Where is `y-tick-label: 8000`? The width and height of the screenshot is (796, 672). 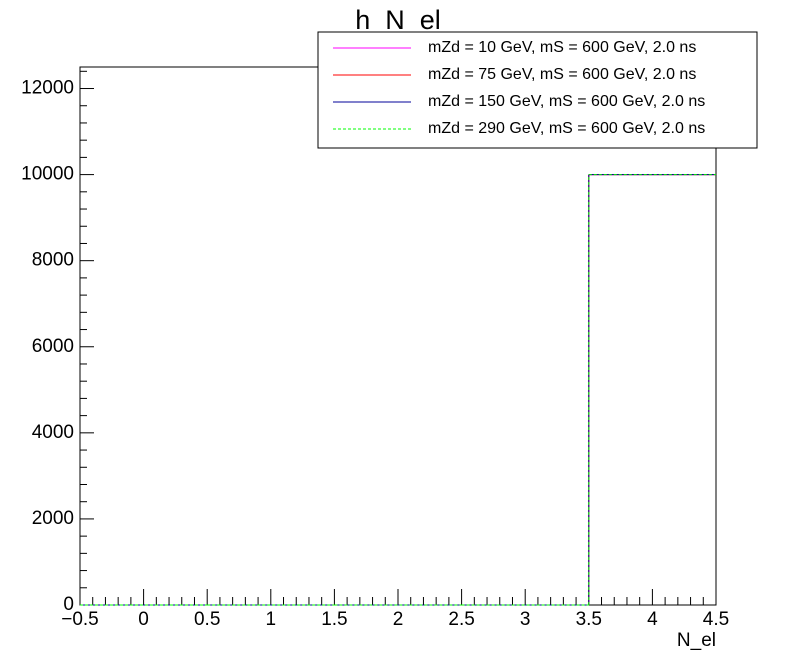 y-tick-label: 8000 is located at coordinates (53, 260).